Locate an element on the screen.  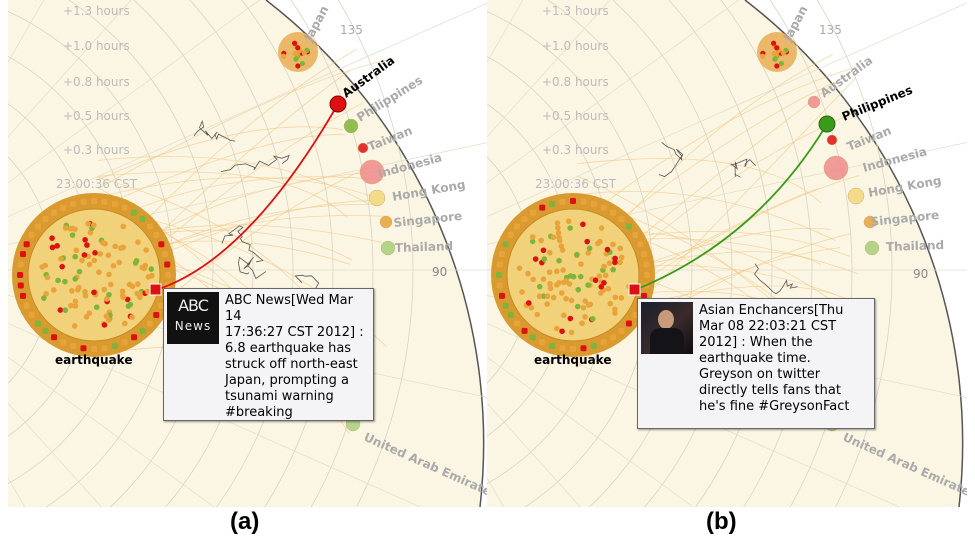
tweet-line: he's fine #GreysonFact is located at coordinates (774, 406).